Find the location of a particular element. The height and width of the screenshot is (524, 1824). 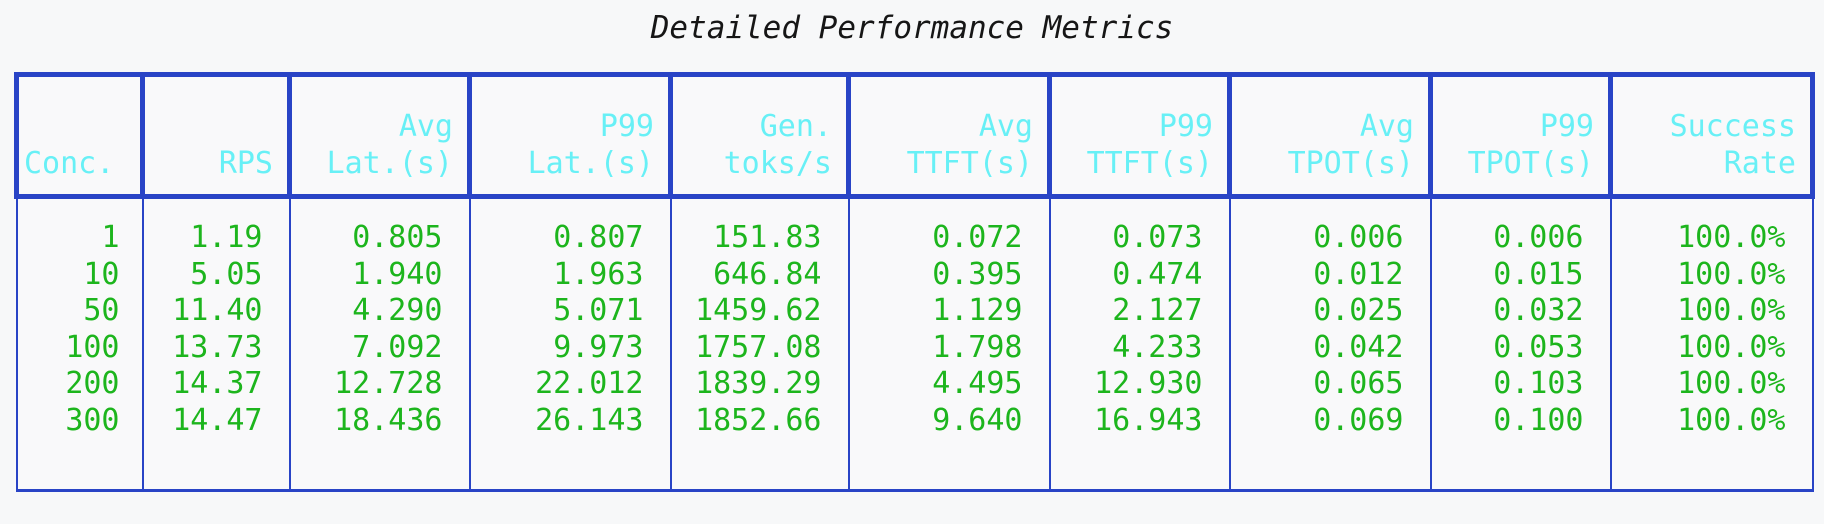

data-value: 100 is located at coordinates (92, 347).